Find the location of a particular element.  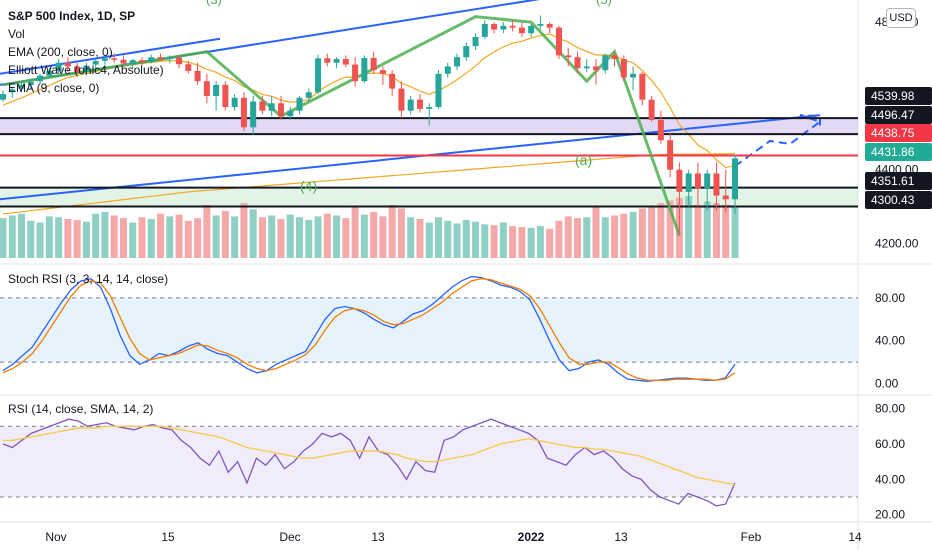

currency-button: USD is located at coordinates (901, 18).